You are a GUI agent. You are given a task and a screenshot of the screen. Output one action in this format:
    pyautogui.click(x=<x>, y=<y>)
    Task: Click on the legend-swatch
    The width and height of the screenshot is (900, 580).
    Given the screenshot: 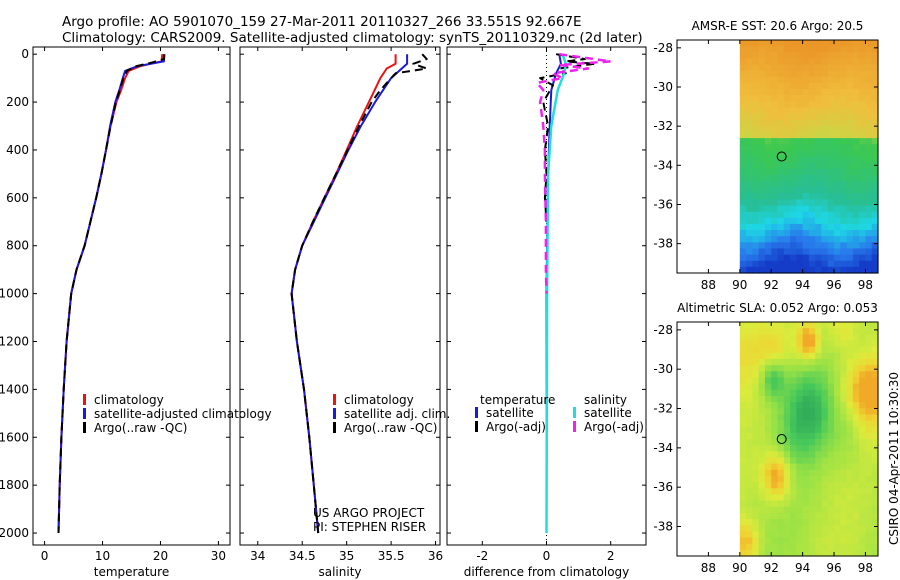 What is the action you would take?
    pyautogui.click(x=574, y=426)
    